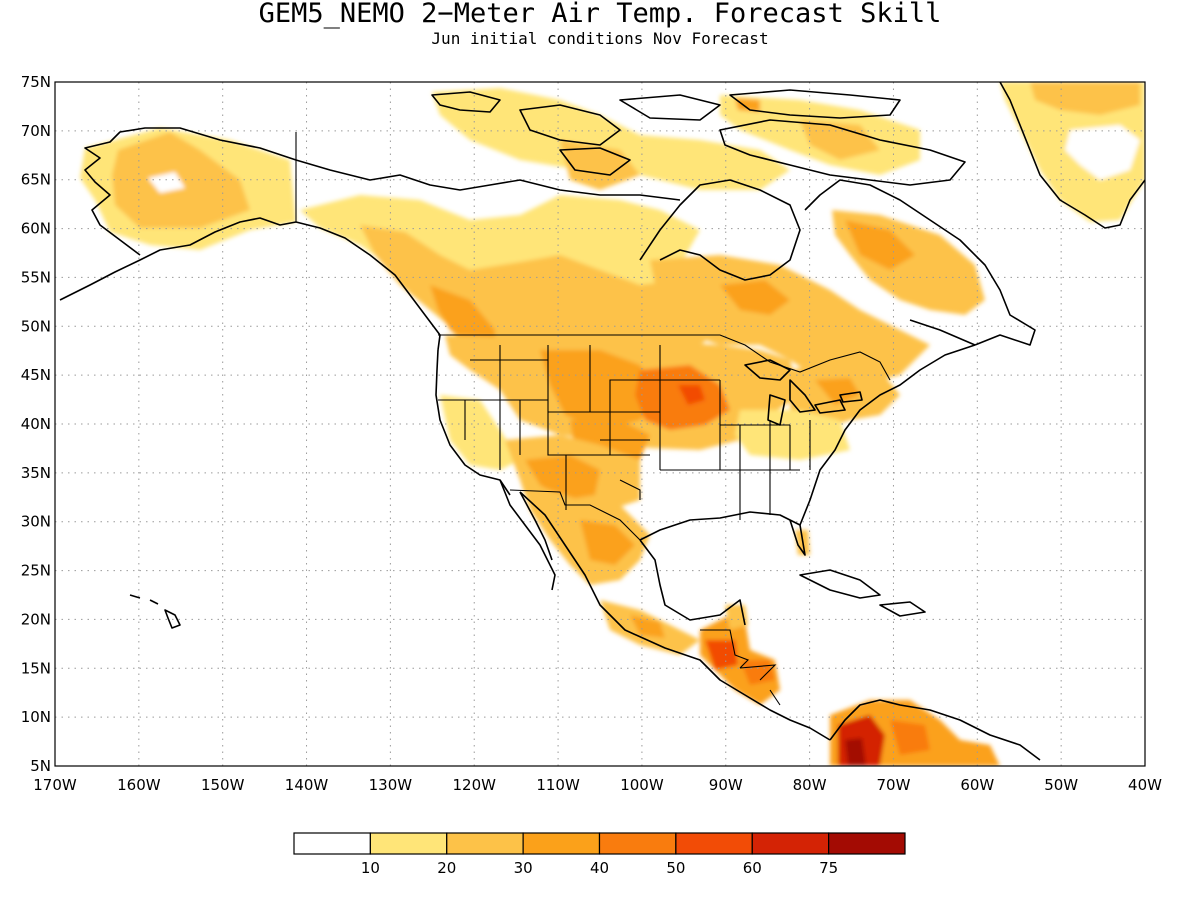 The width and height of the screenshot is (1200, 900). Describe the element at coordinates (523, 868) in the screenshot. I see `colorbar-label: 30` at that location.